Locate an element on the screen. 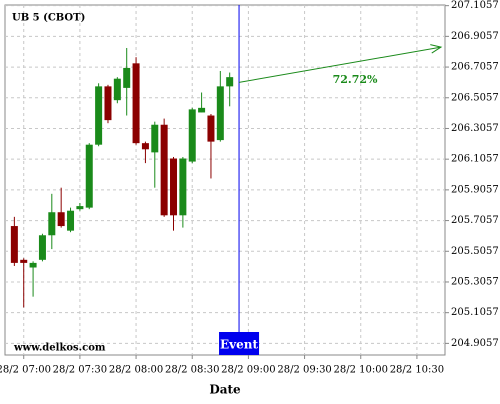 This screenshot has height=404, width=500. arrow-label: 72.72% is located at coordinates (355, 79).